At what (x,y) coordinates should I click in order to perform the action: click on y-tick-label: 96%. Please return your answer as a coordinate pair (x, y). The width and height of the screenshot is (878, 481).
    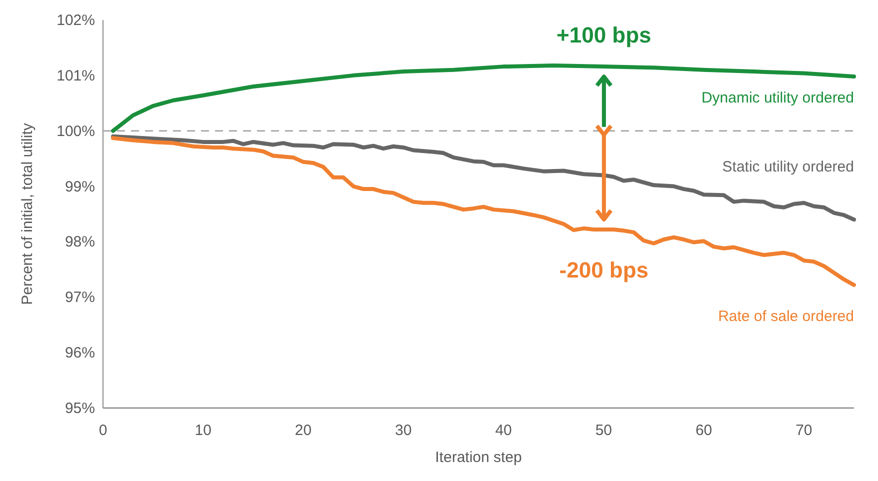
    Looking at the image, I should click on (79, 353).